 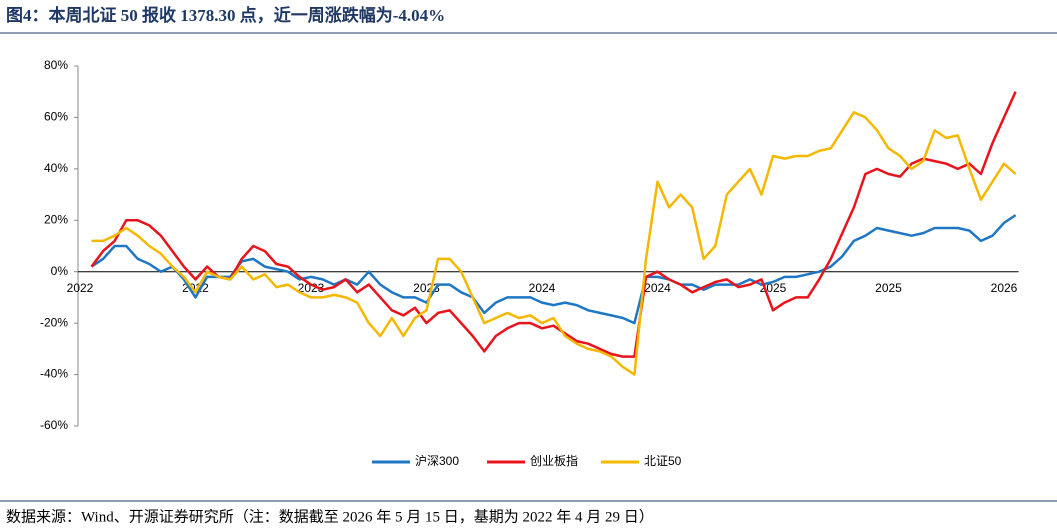 What do you see at coordinates (663, 461) in the screenshot?
I see `legend-label: 北证50` at bounding box center [663, 461].